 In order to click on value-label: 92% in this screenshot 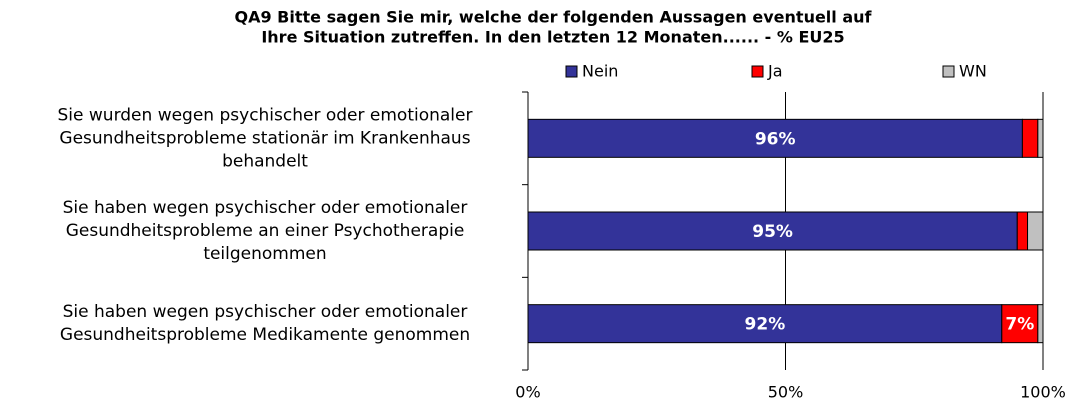, I will do `click(765, 325)`.